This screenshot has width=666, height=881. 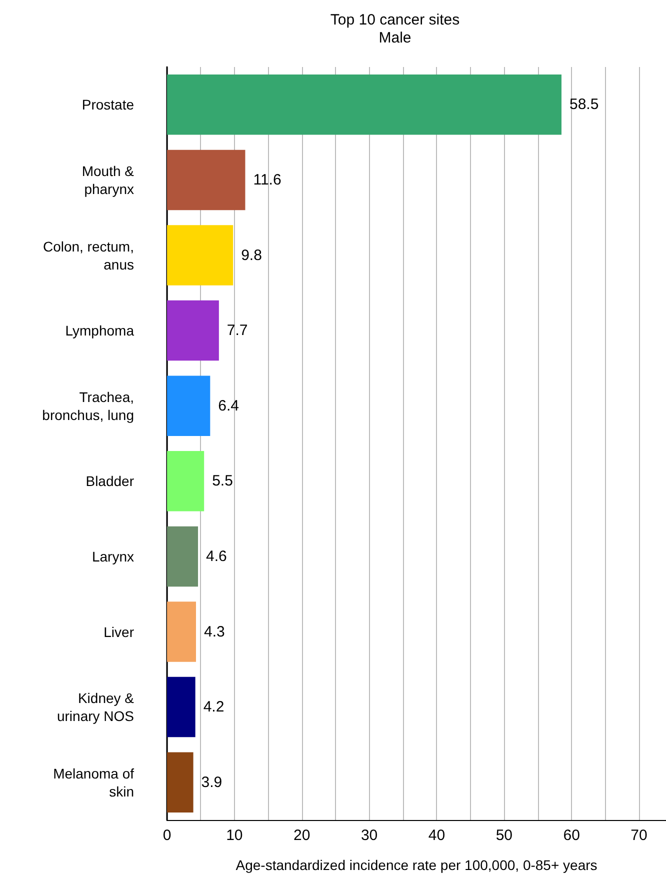 What do you see at coordinates (110, 481) in the screenshot?
I see `y-tick-label: Bladder` at bounding box center [110, 481].